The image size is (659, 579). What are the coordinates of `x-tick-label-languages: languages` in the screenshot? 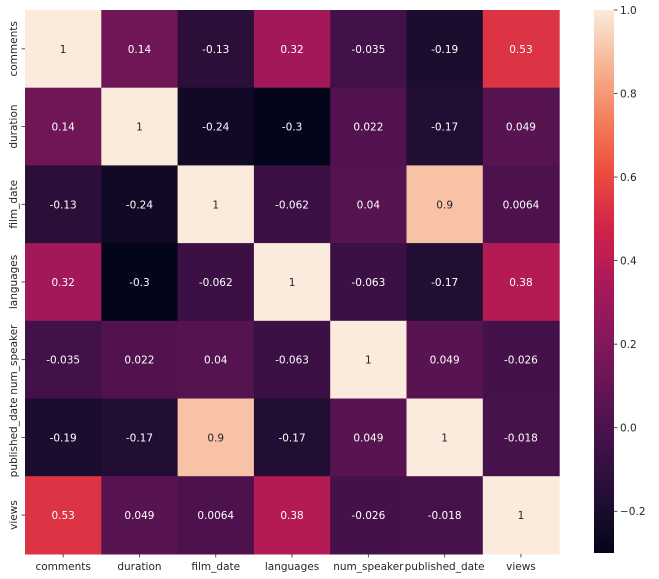 It's located at (292, 567).